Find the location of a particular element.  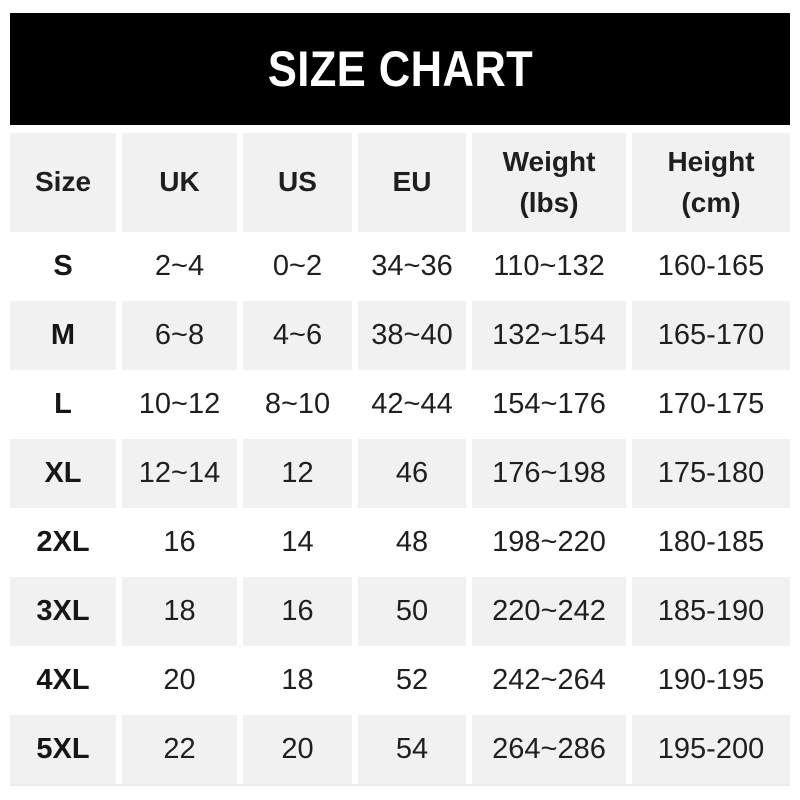

table-row-5xl: 5XL 22 20 54 264~286 195-200 is located at coordinates (400, 749).